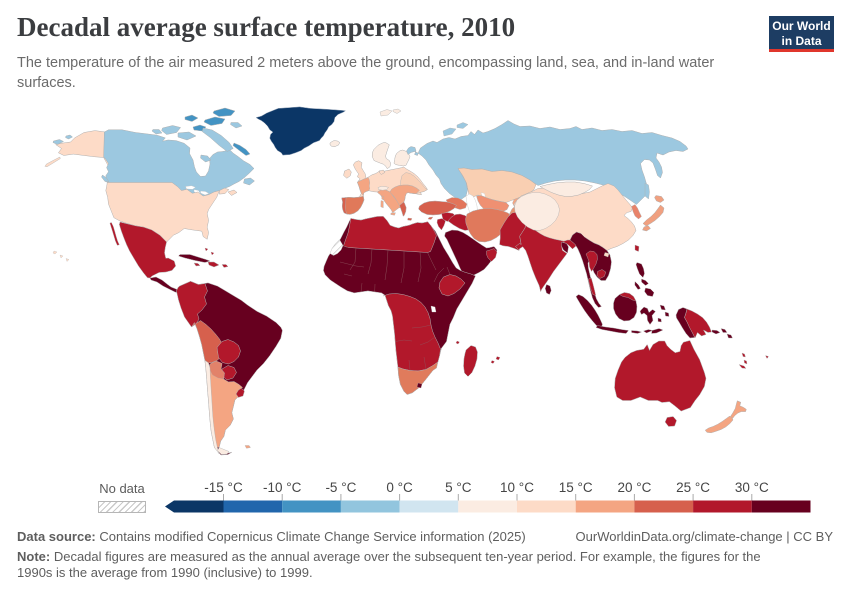 Image resolution: width=850 pixels, height=600 pixels. I want to click on svg-text: 5 °C, so click(458, 487).